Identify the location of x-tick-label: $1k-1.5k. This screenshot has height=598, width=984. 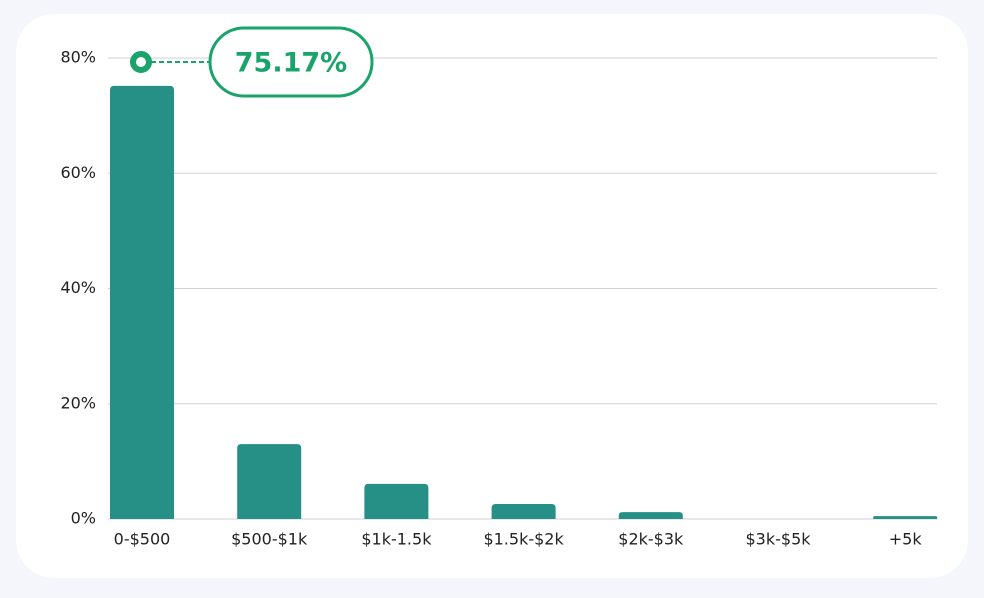
(396, 539).